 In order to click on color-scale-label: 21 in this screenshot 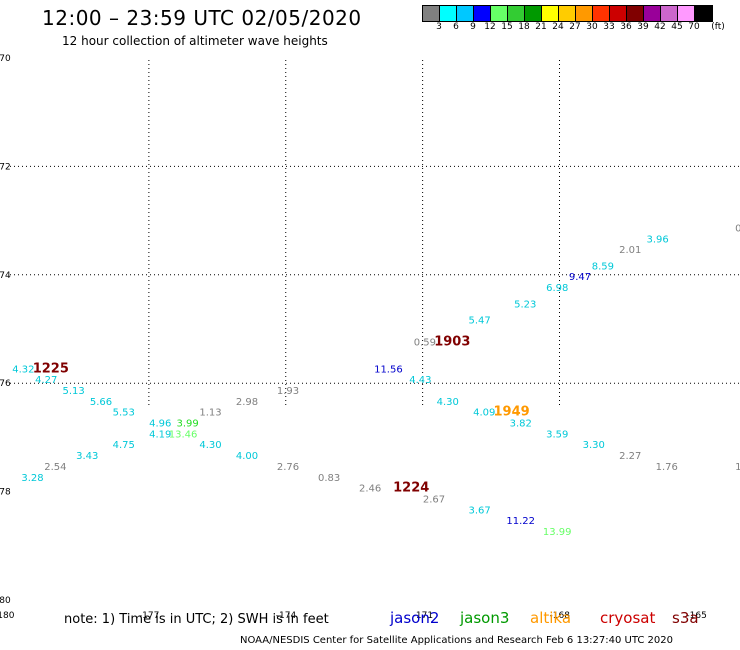, I will do `click(541, 27)`.